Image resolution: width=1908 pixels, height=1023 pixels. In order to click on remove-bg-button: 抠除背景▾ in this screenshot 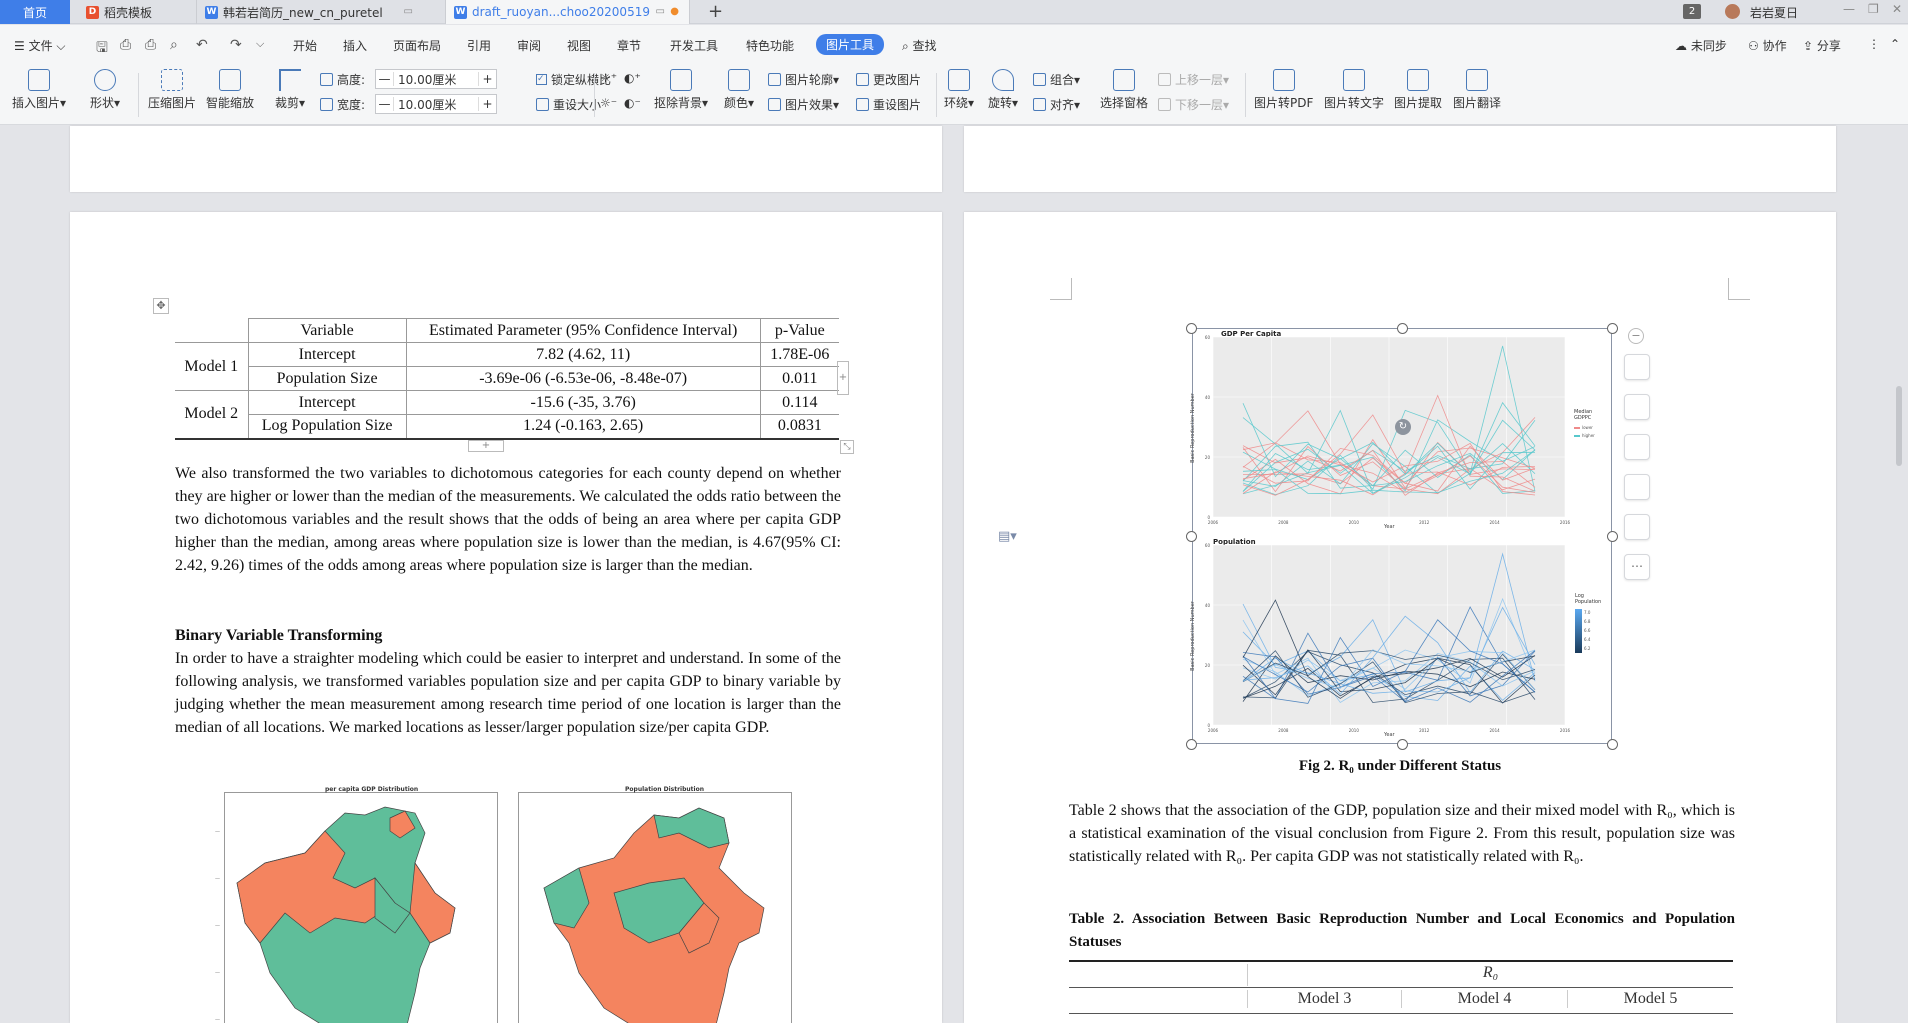, I will do `click(681, 90)`.